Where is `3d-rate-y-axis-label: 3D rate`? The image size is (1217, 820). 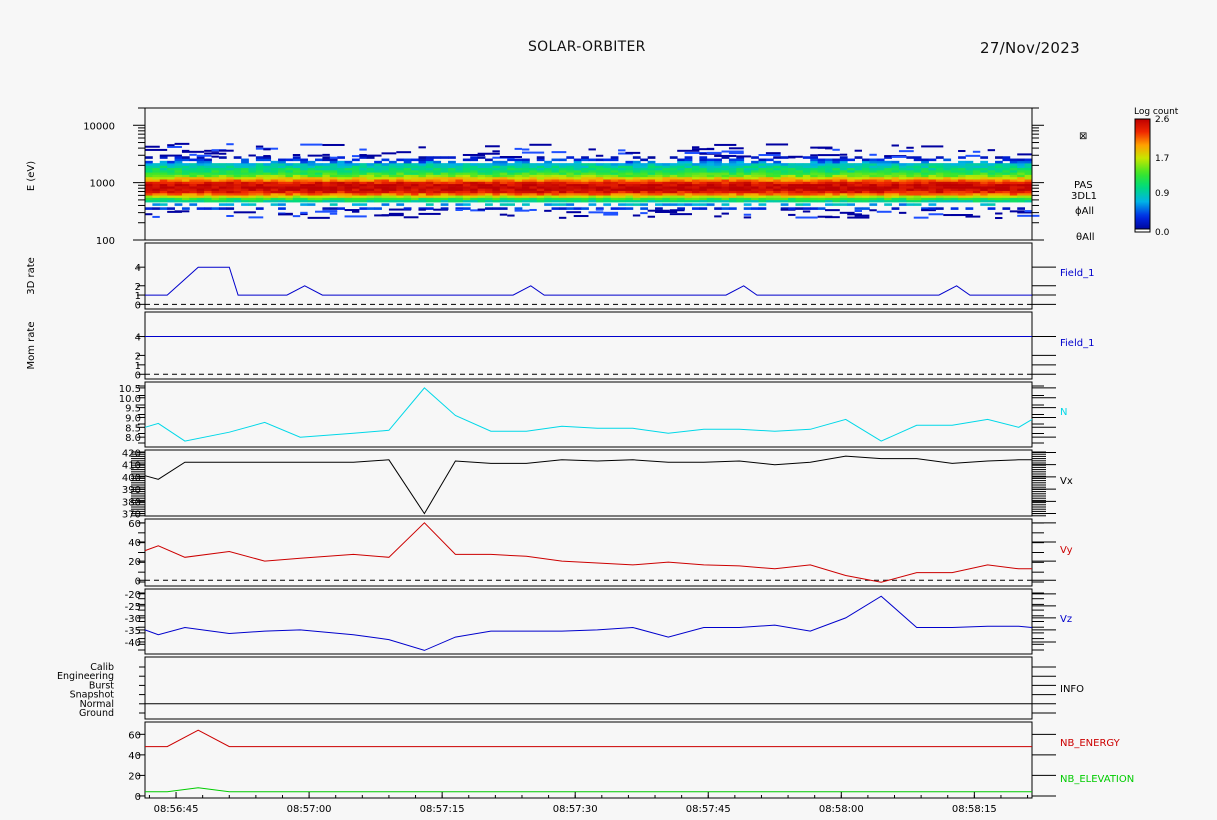 3d-rate-y-axis-label: 3D rate is located at coordinates (31, 276).